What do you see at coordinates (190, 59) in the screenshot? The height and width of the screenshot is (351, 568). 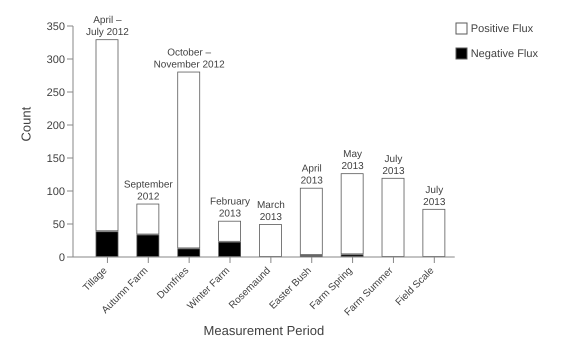 I see `annotation: October – November 2012` at bounding box center [190, 59].